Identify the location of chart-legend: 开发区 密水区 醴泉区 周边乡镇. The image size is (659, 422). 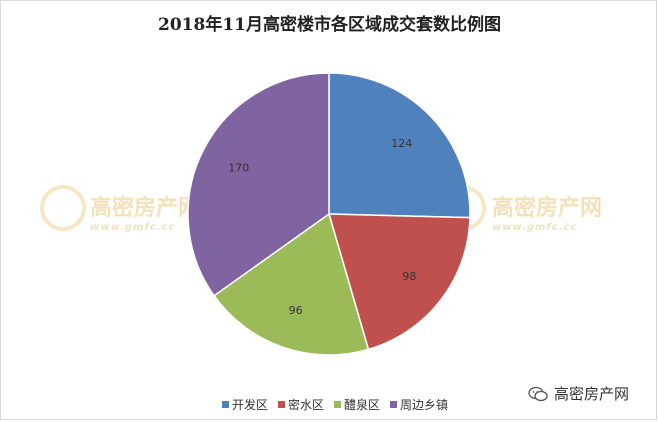
(335, 404).